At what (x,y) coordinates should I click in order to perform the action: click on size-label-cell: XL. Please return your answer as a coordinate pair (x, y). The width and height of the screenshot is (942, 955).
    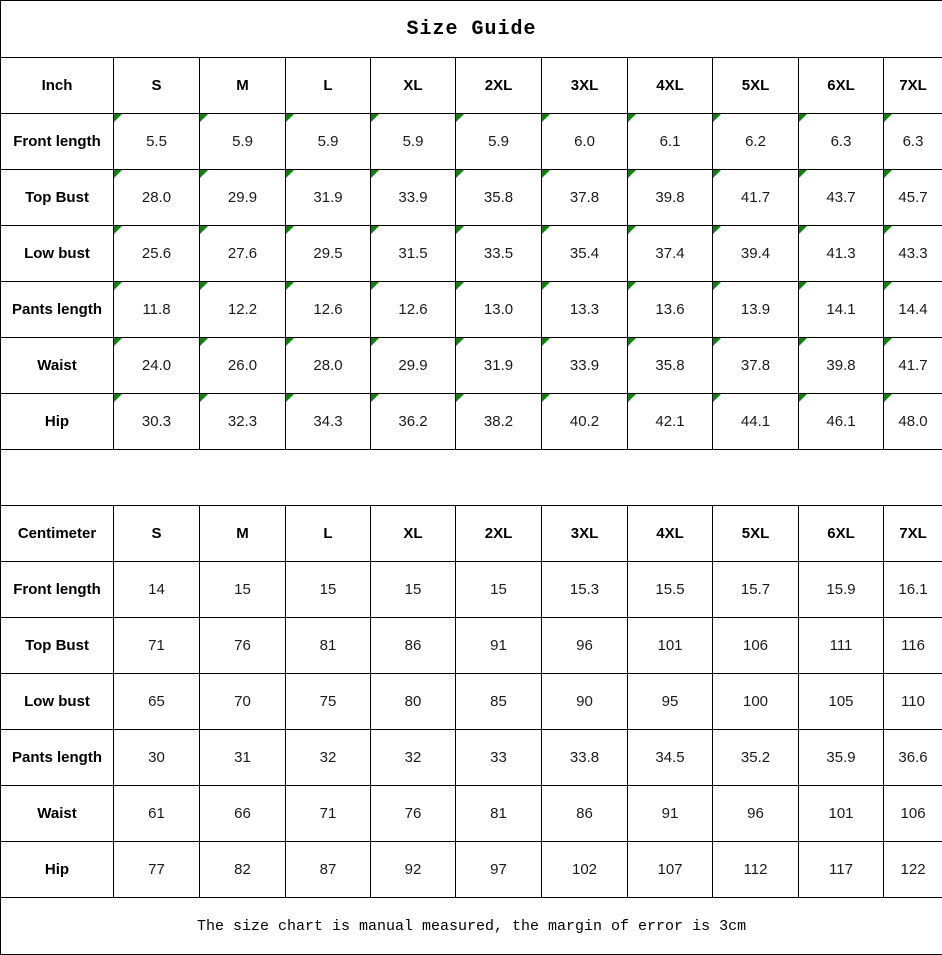
    Looking at the image, I should click on (413, 86).